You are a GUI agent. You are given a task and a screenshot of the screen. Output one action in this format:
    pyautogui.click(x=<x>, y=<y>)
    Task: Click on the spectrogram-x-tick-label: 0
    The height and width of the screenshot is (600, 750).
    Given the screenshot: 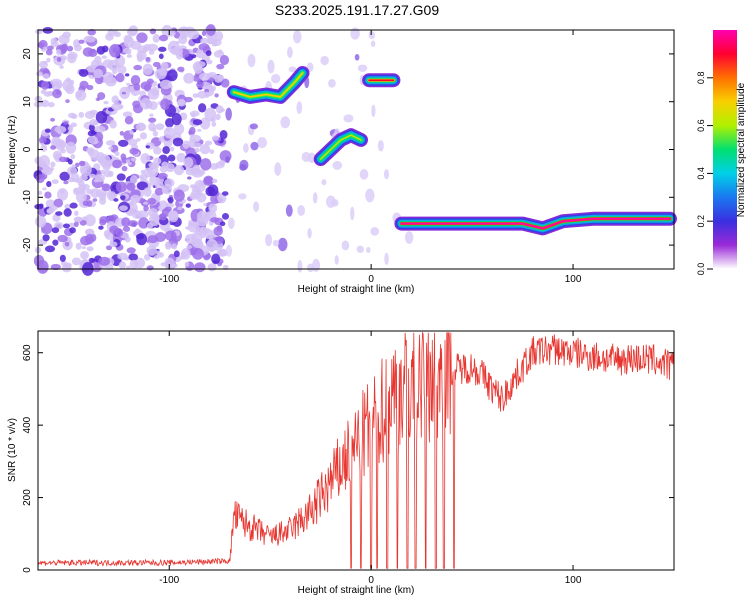 What is the action you would take?
    pyautogui.click(x=371, y=279)
    